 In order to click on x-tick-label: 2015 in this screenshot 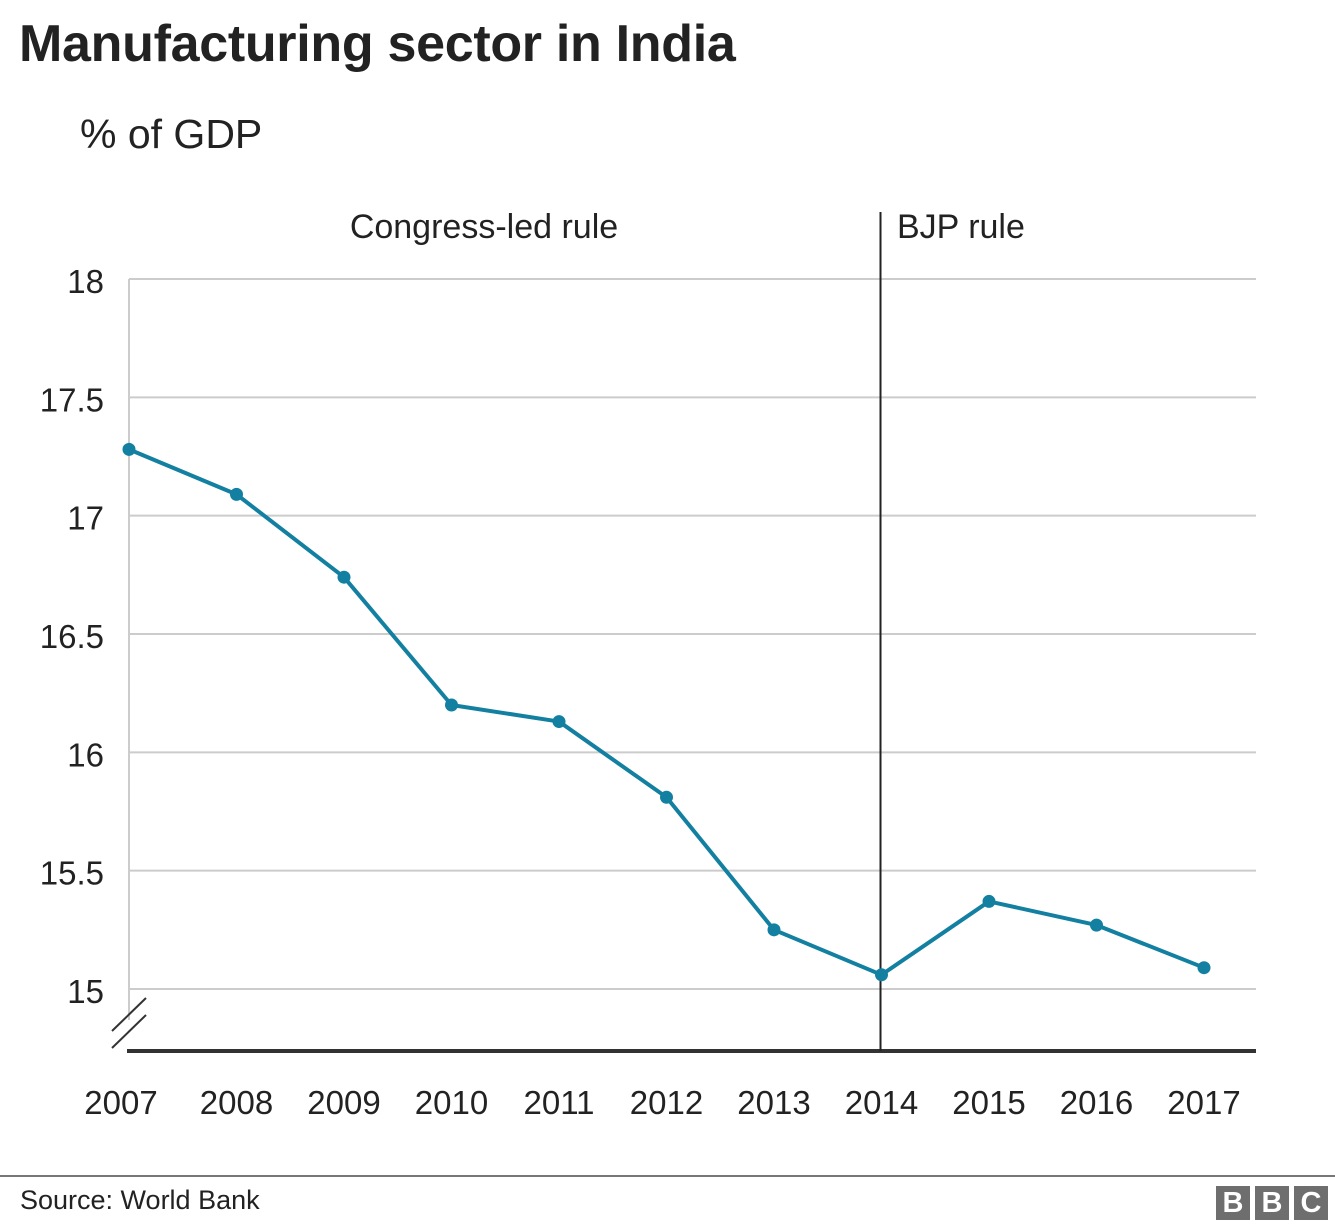, I will do `click(988, 1102)`.